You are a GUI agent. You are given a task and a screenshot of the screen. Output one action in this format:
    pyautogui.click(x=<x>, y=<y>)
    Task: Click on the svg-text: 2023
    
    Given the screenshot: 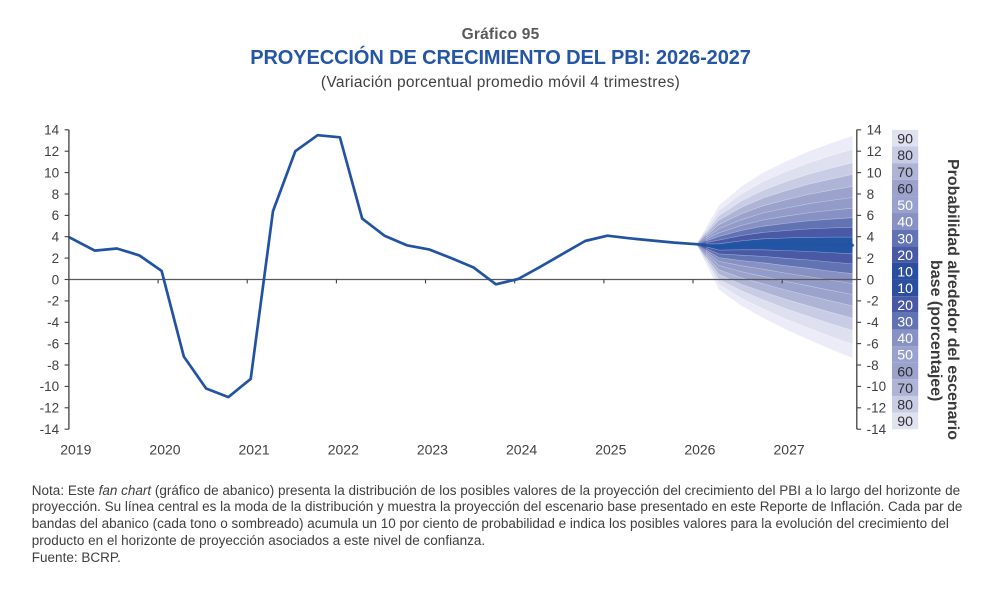 What is the action you would take?
    pyautogui.click(x=432, y=450)
    